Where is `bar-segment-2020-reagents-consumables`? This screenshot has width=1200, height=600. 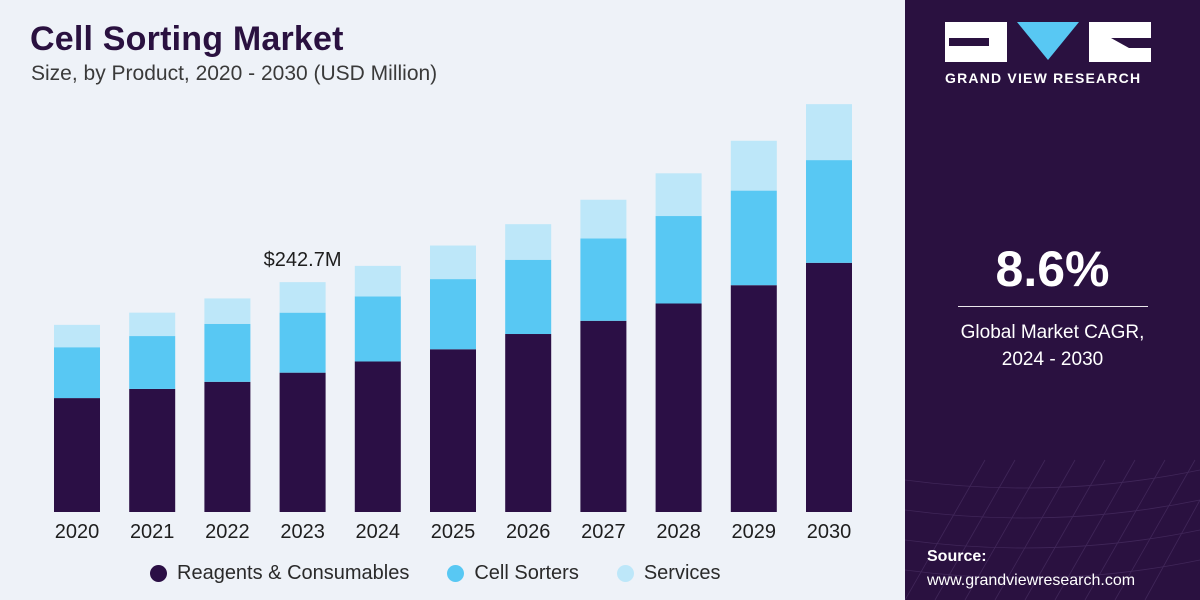
bar-segment-2020-reagents-consumables is located at coordinates (77, 455).